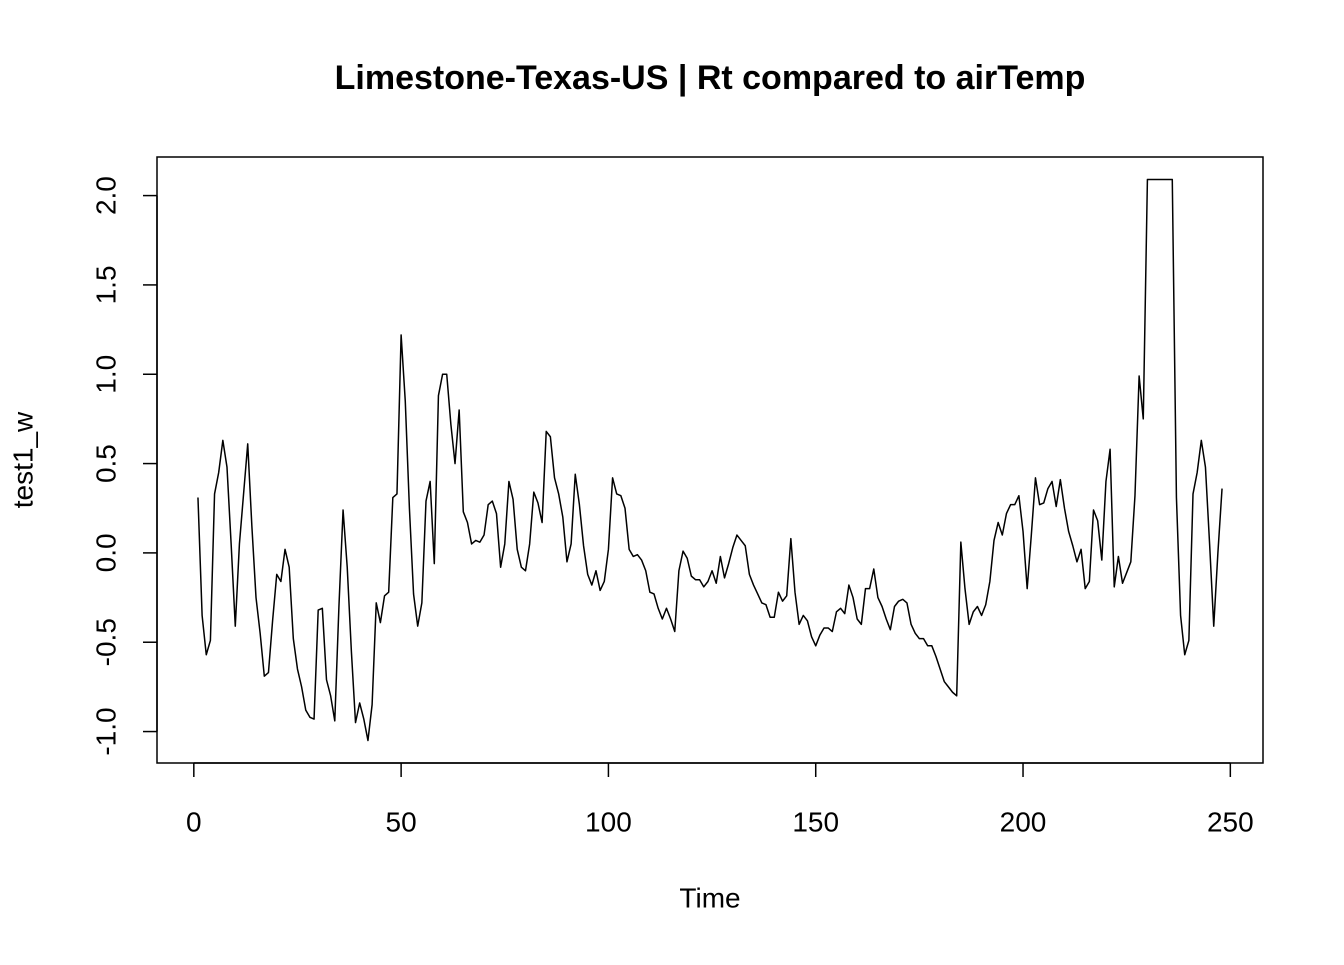 This screenshot has width=1344, height=965. I want to click on y-axis-label: test1_w, so click(22, 459).